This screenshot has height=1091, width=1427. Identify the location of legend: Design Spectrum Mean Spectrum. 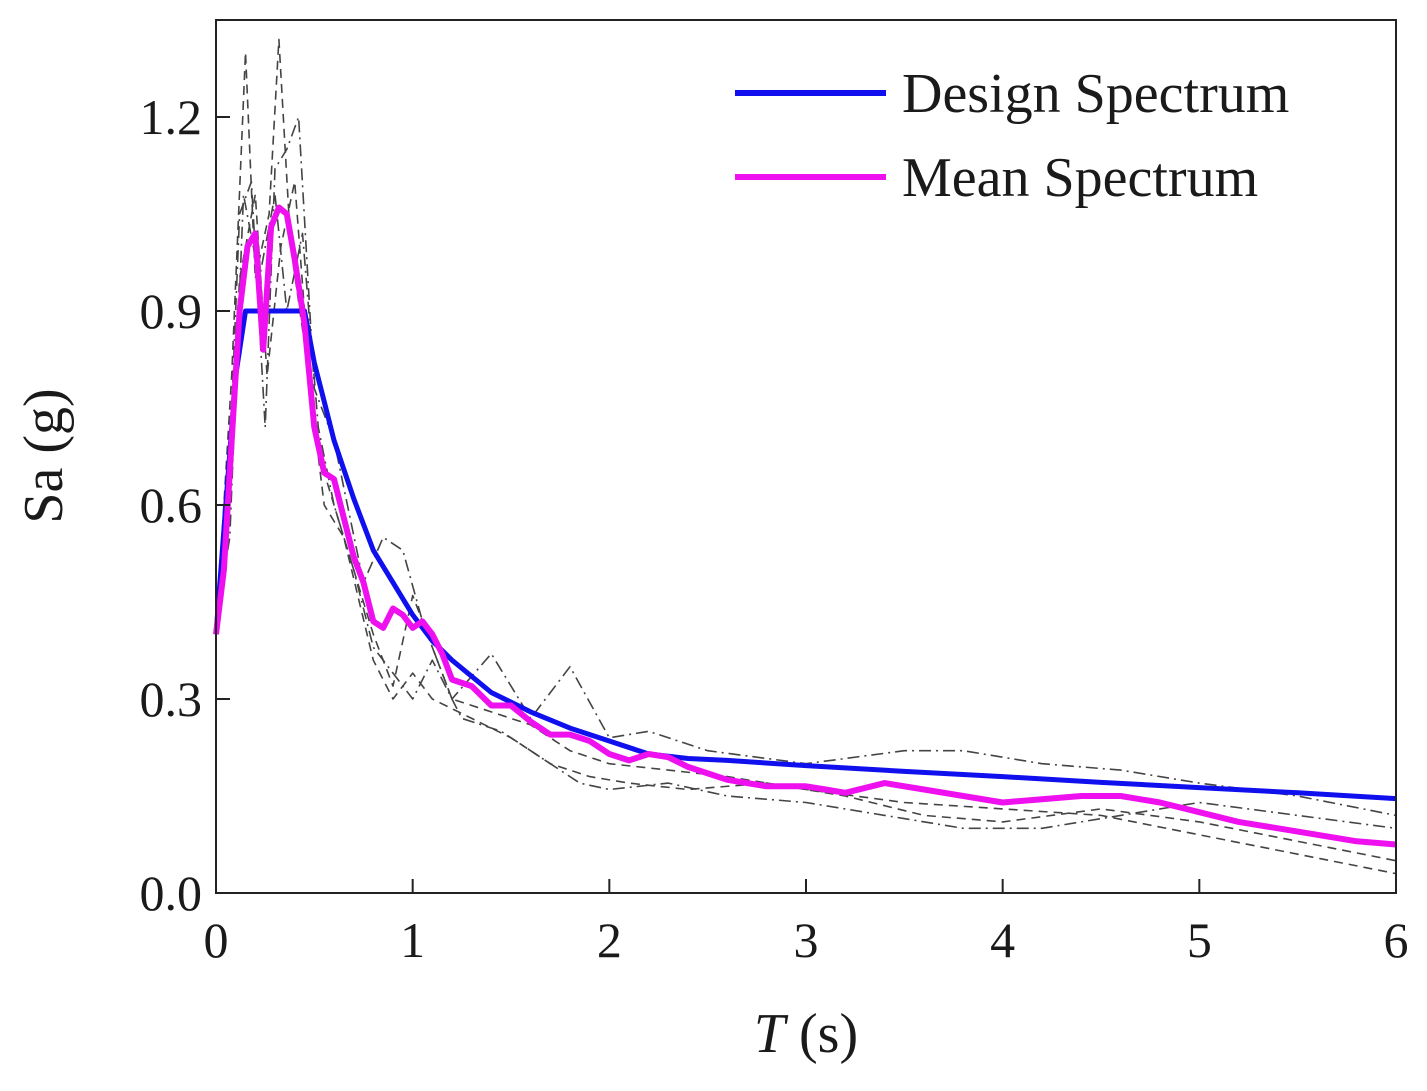
(1012, 136).